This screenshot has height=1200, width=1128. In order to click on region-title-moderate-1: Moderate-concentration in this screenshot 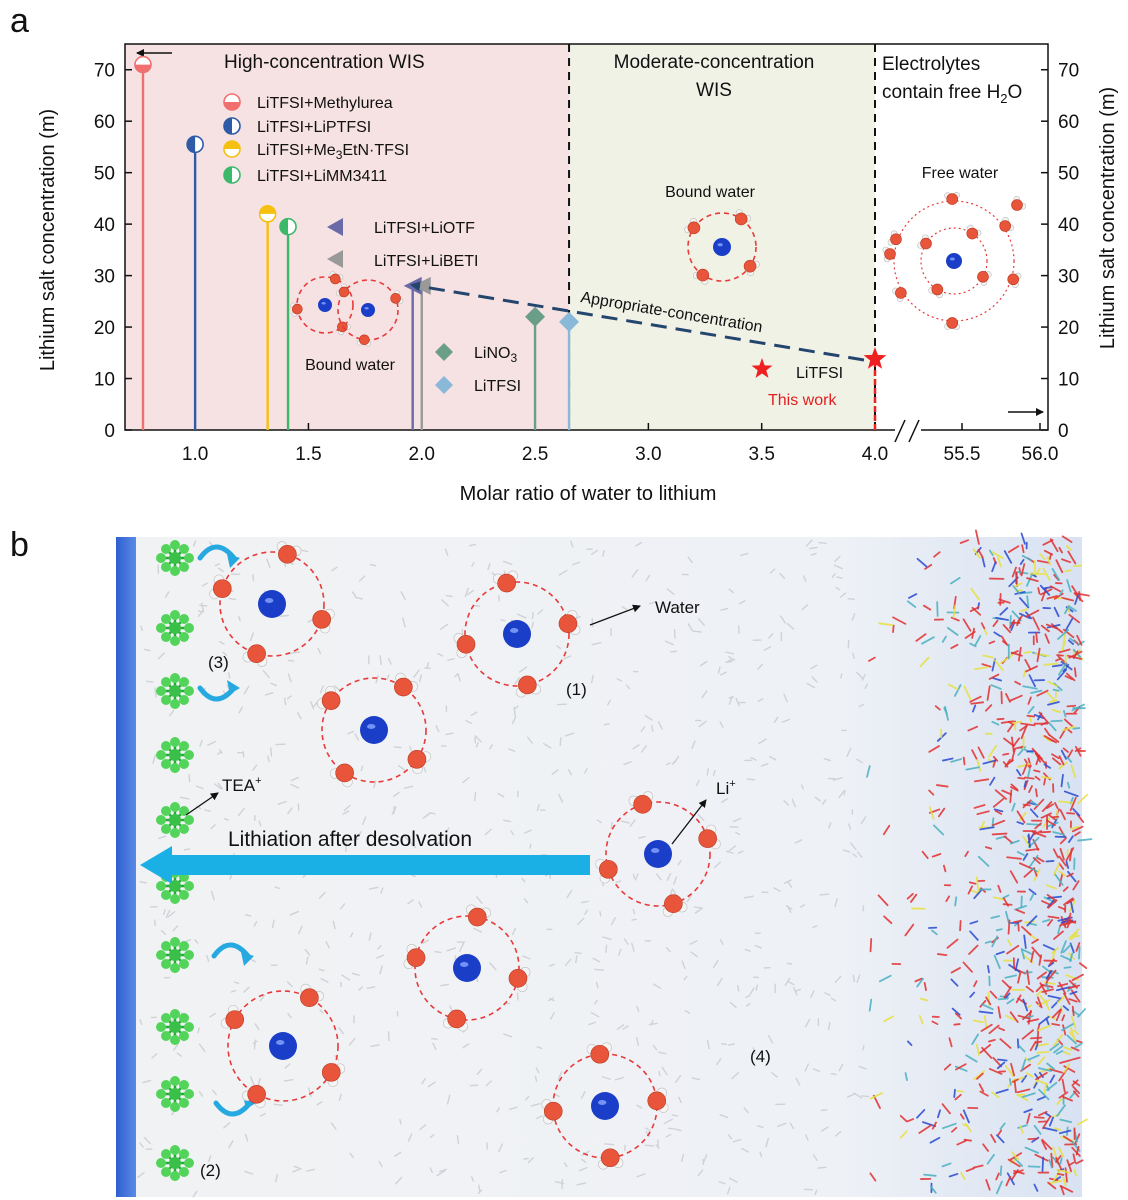, I will do `click(714, 62)`.